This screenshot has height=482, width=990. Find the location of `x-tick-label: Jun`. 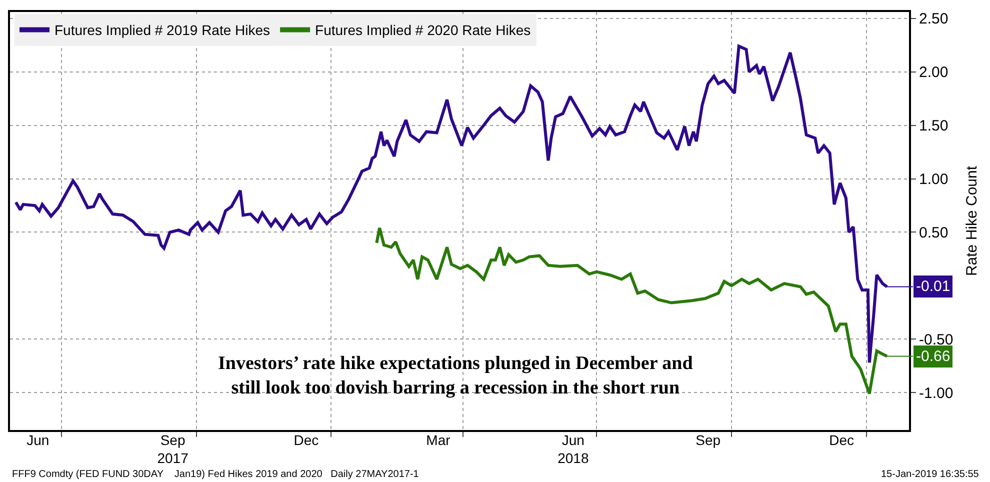

x-tick-label: Jun is located at coordinates (38, 440).